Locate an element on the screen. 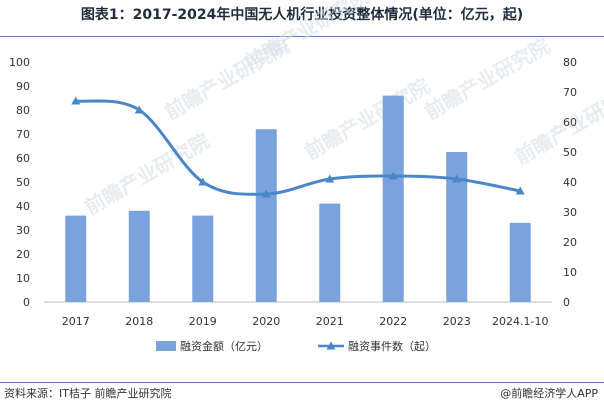  y-right-tick-label: 50 is located at coordinates (570, 152).